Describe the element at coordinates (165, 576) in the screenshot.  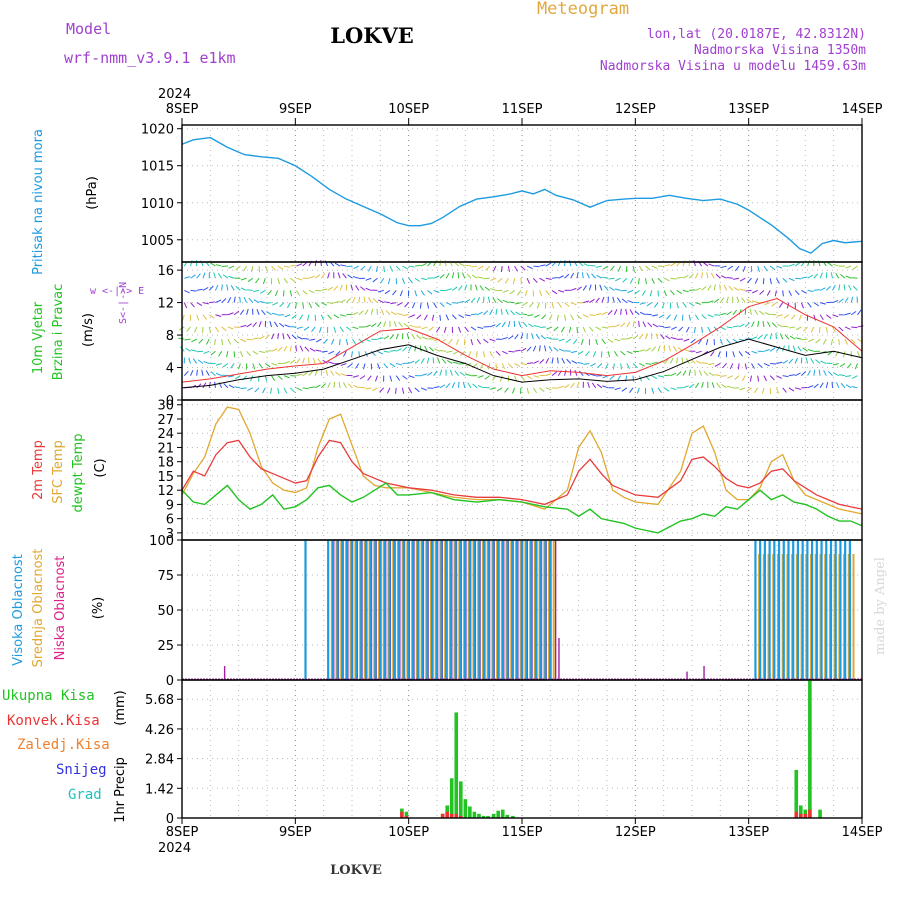
I see `y-tick-label: 75` at that location.